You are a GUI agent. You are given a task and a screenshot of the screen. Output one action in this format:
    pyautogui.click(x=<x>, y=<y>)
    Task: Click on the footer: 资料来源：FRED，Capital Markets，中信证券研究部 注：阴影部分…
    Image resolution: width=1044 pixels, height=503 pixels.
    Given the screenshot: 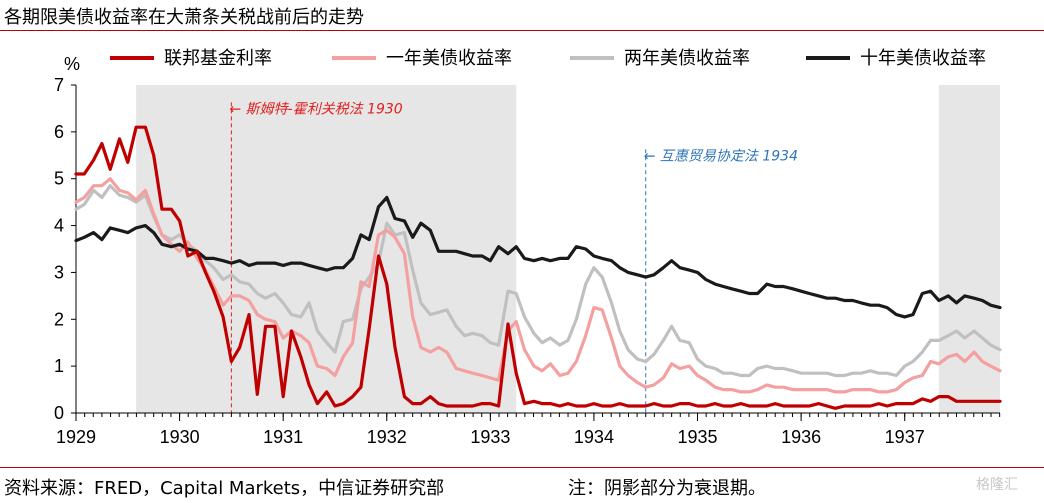 What is the action you would take?
    pyautogui.click(x=522, y=486)
    